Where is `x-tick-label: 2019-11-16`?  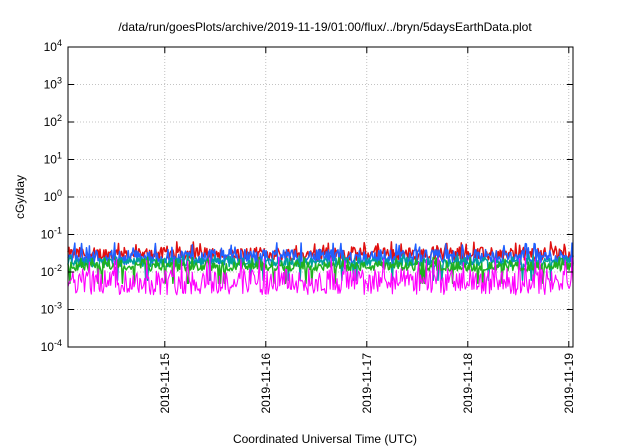 x-tick-label: 2019-11-16 is located at coordinates (266, 383).